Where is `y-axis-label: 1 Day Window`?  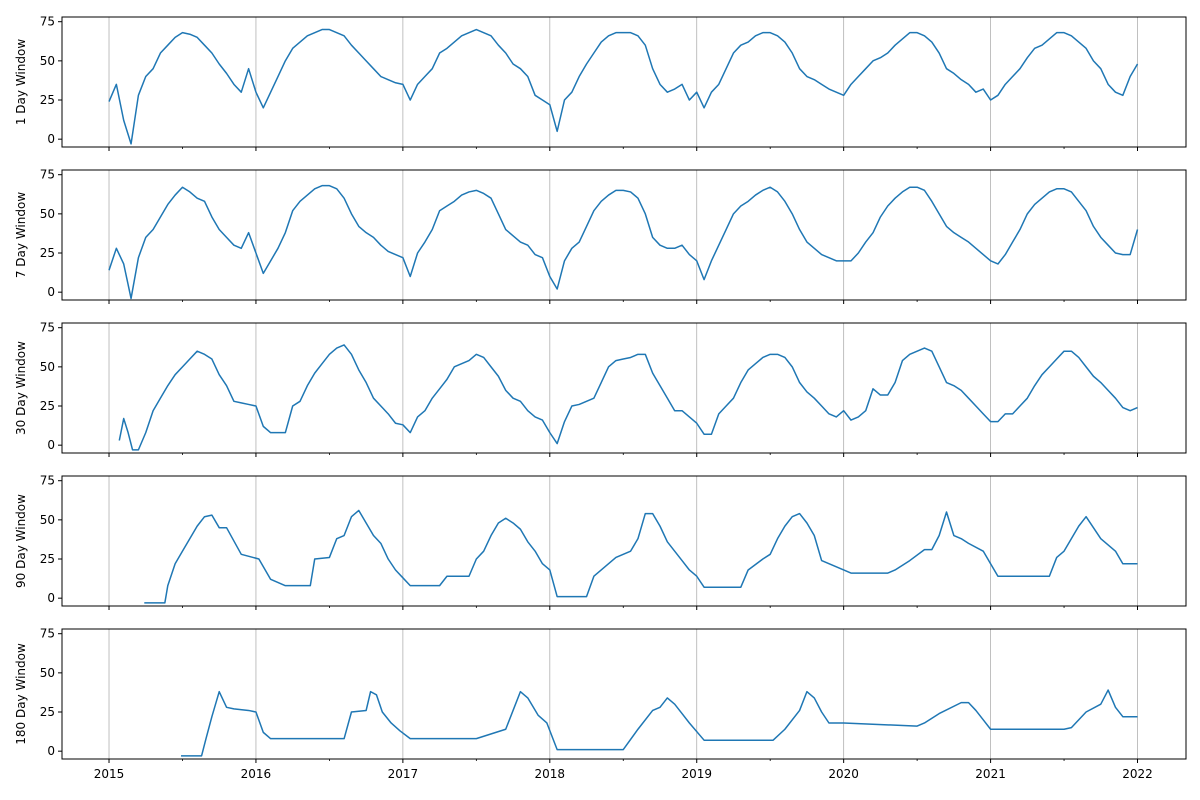
y-axis-label: 1 Day Window is located at coordinates (21, 82).